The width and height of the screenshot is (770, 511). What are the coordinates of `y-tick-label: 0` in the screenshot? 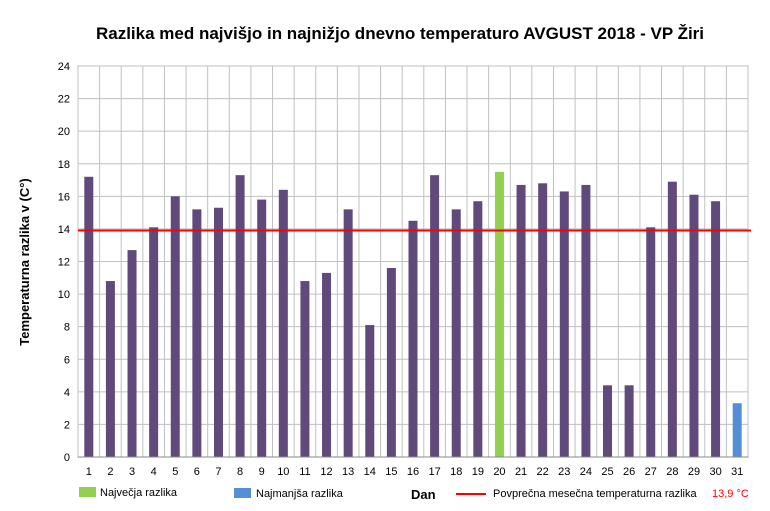 It's located at (67, 458).